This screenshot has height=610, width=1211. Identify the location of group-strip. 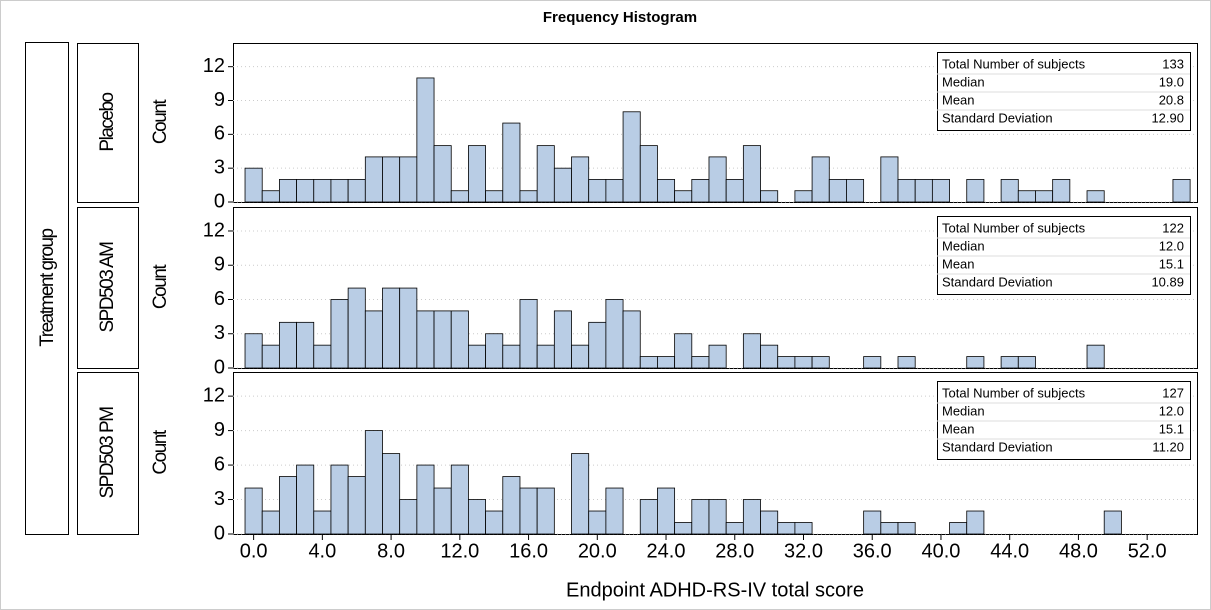
(47, 288).